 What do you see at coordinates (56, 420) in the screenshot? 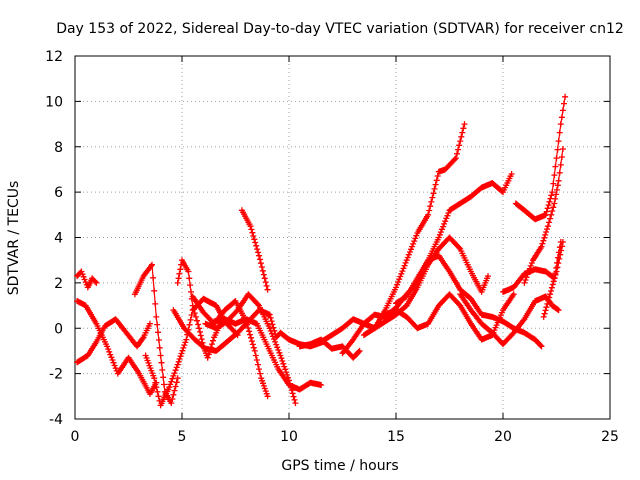
I see `y-tick-label: -4` at bounding box center [56, 420].